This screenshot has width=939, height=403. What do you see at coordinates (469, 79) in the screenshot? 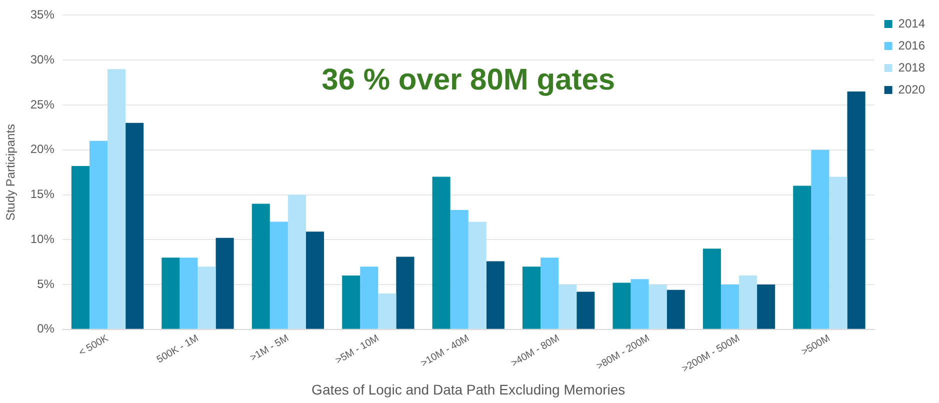
I see `annotation: 36 % over 80M gates` at bounding box center [469, 79].